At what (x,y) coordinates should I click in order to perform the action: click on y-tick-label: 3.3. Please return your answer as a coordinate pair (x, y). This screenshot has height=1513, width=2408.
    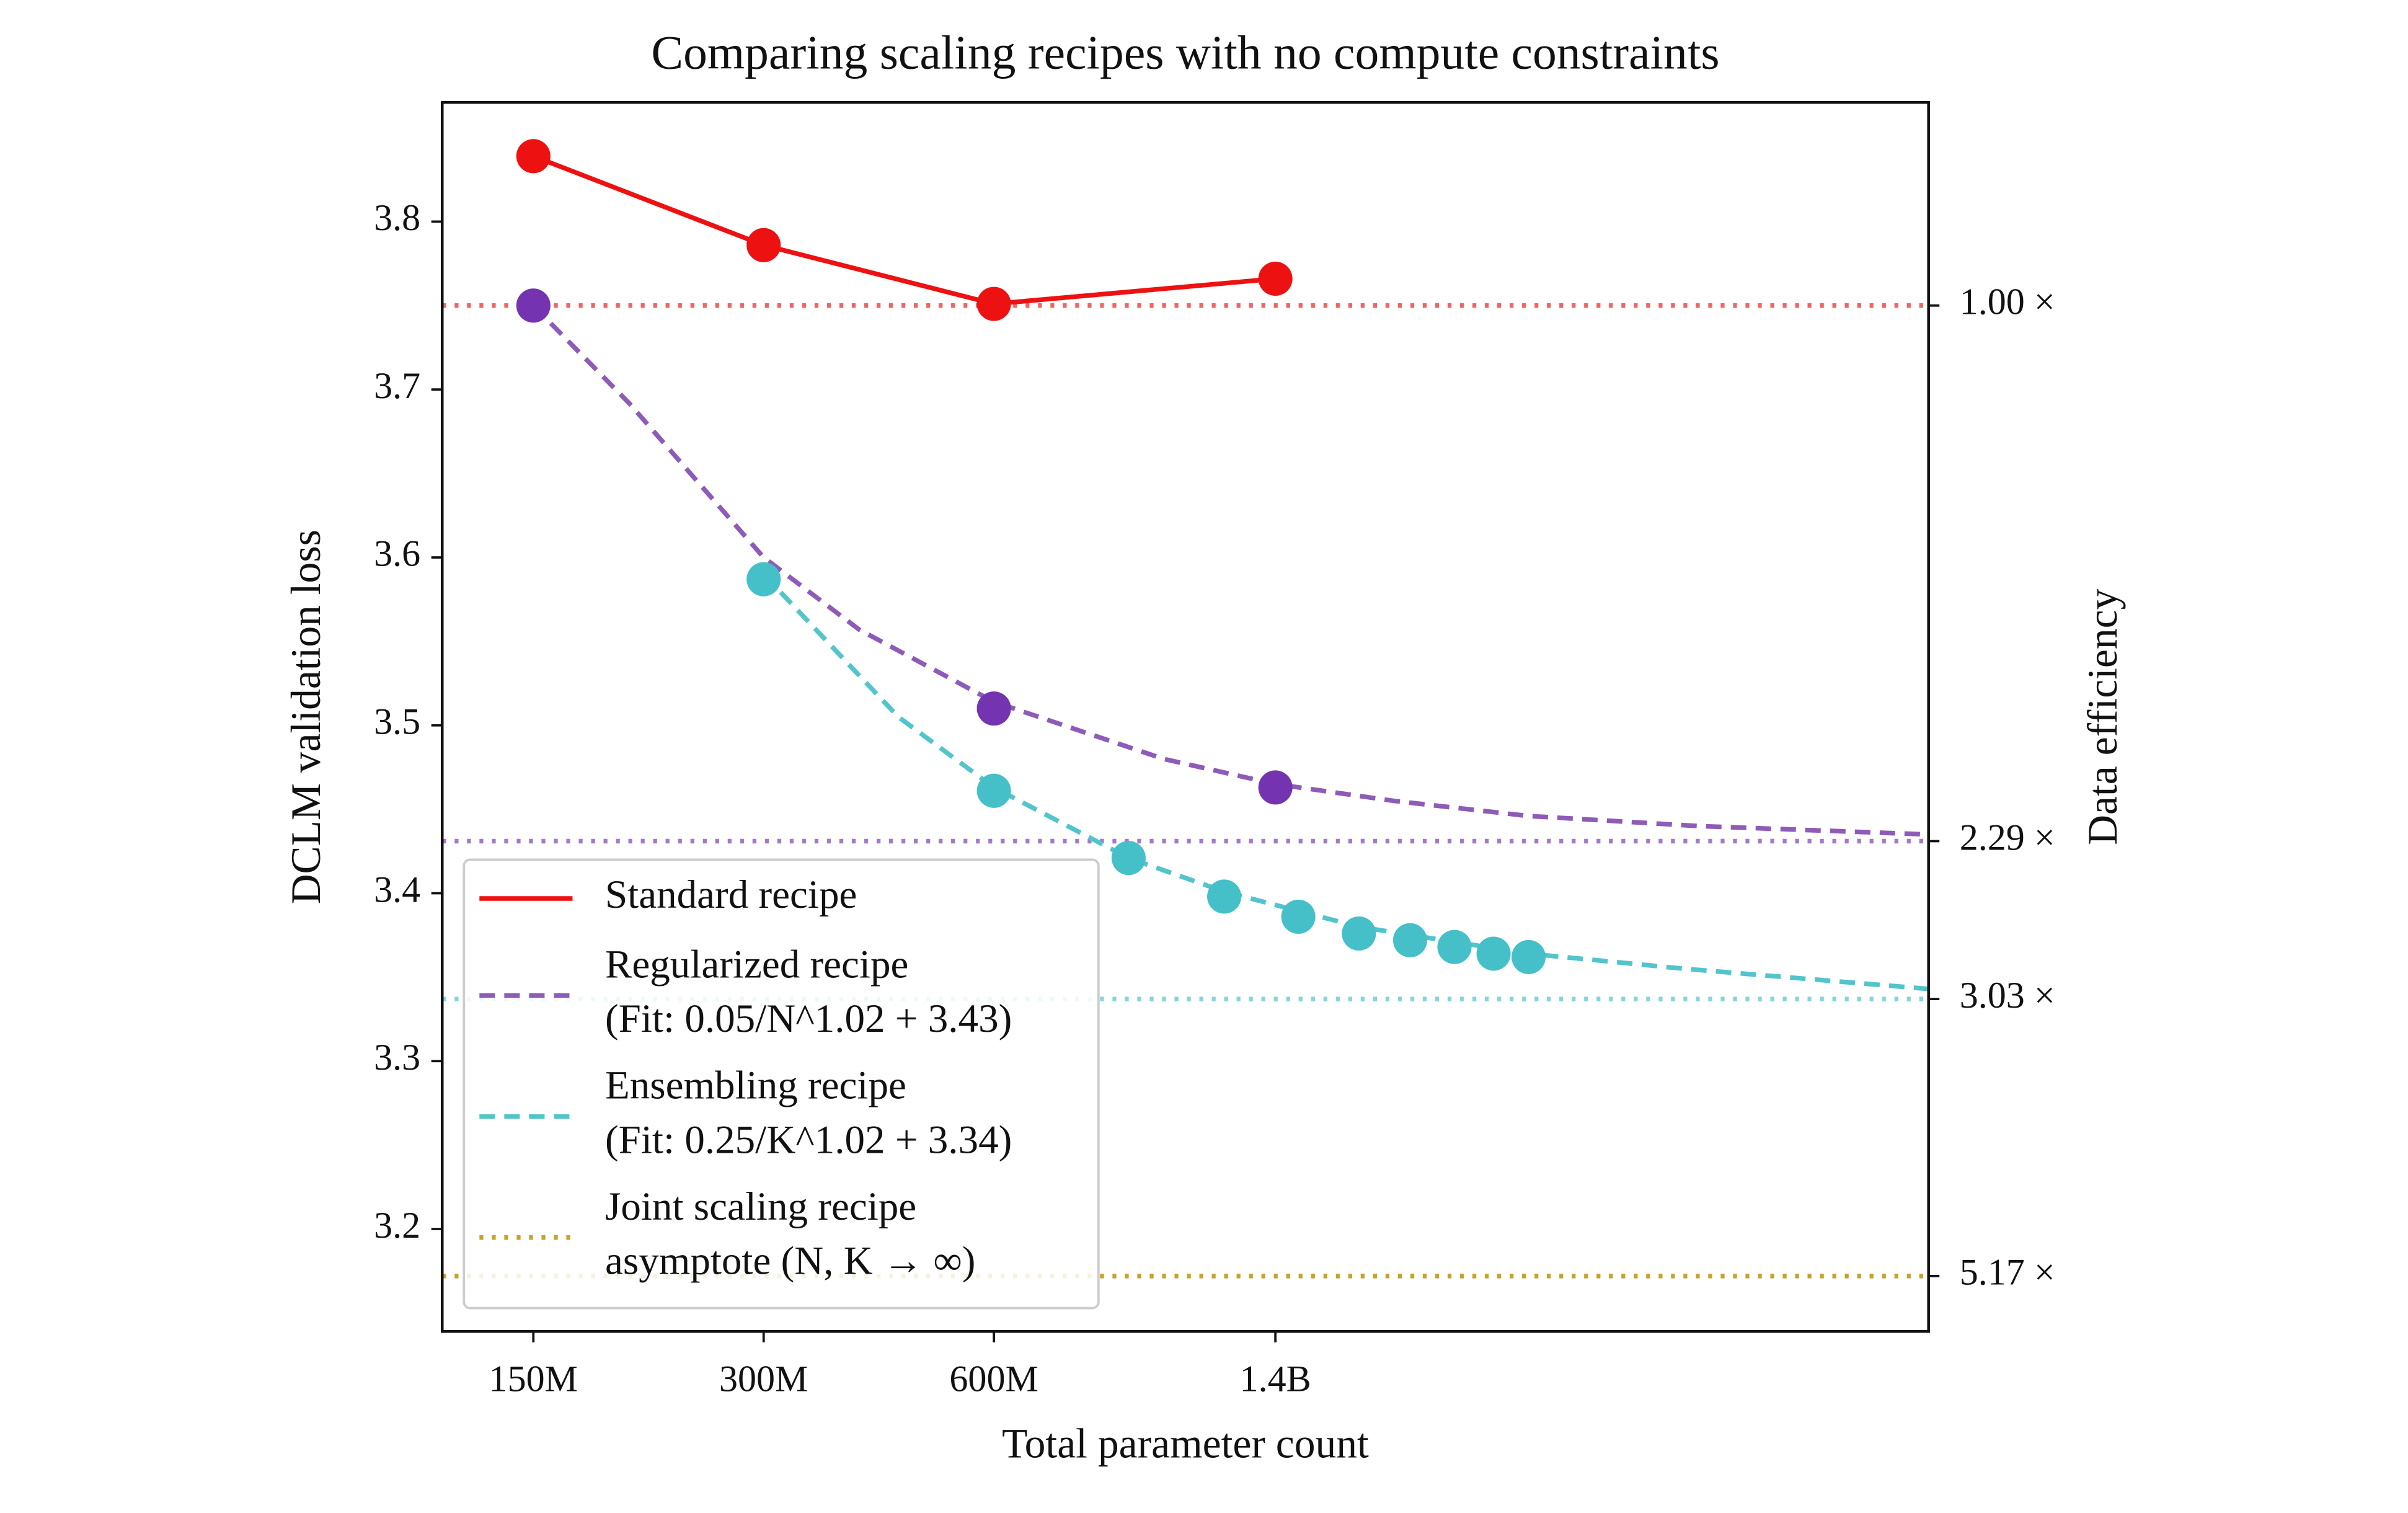
    Looking at the image, I should click on (397, 1057).